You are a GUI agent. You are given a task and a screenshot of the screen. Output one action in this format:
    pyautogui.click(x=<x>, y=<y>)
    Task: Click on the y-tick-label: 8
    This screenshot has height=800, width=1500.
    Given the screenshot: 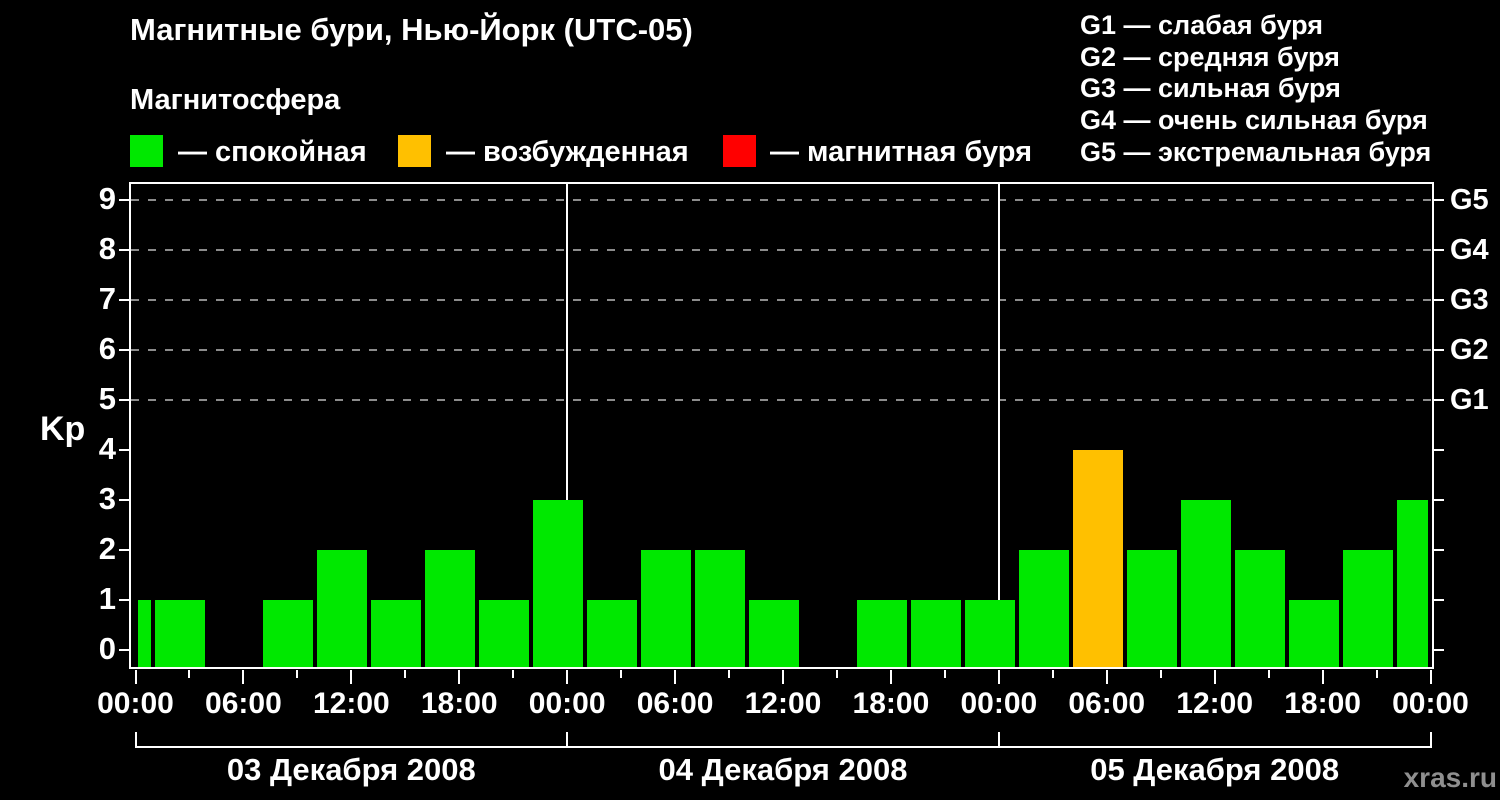 What is the action you would take?
    pyautogui.click(x=107, y=248)
    